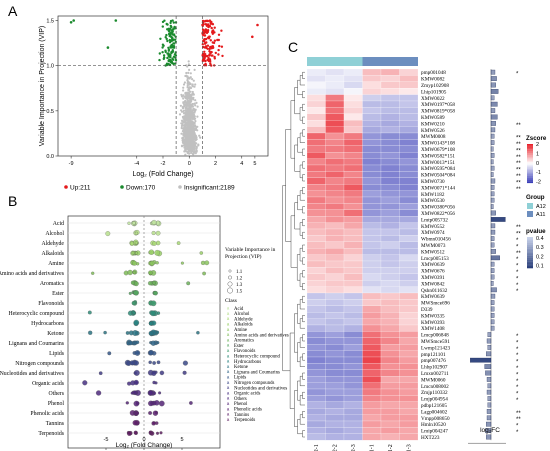  Describe the element at coordinates (530, 151) in the screenshot. I see `zscore-gradient-step` at that location.